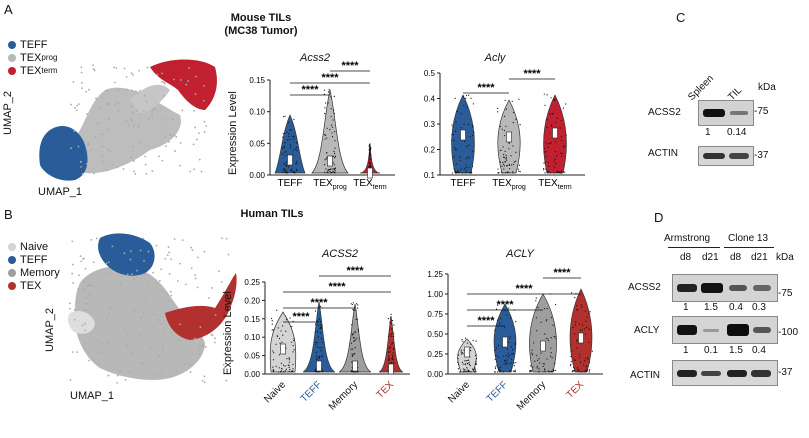 The width and height of the screenshot is (809, 438). I want to click on blot-d-acly, so click(725, 330).